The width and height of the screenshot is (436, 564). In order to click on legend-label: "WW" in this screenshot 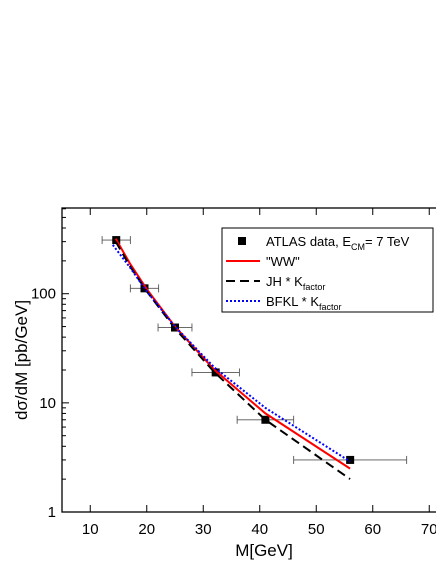, I will do `click(283, 261)`.